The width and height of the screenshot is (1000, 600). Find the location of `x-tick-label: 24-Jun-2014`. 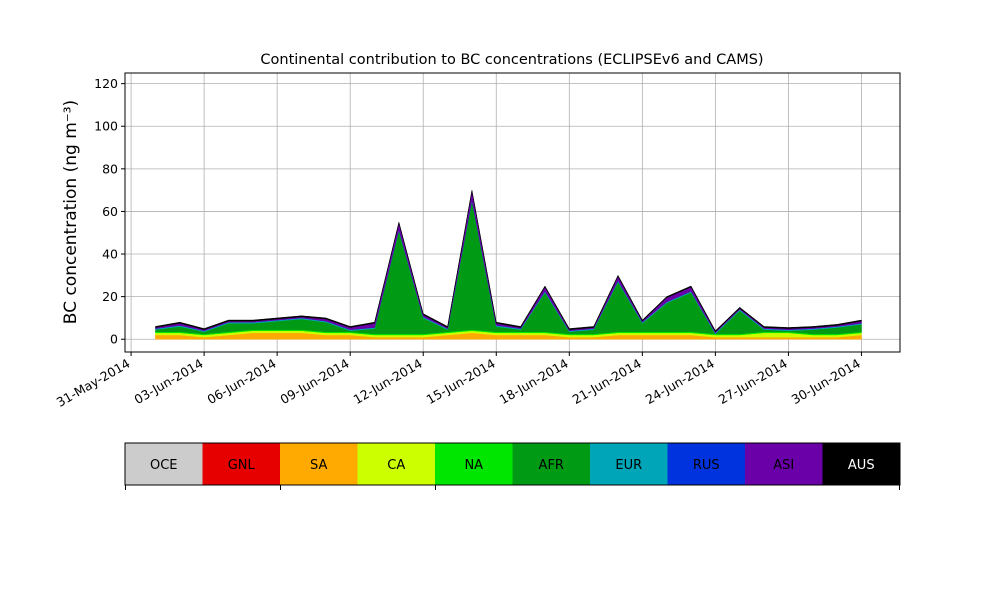

x-tick-label: 24-Jun-2014 is located at coordinates (680, 381).